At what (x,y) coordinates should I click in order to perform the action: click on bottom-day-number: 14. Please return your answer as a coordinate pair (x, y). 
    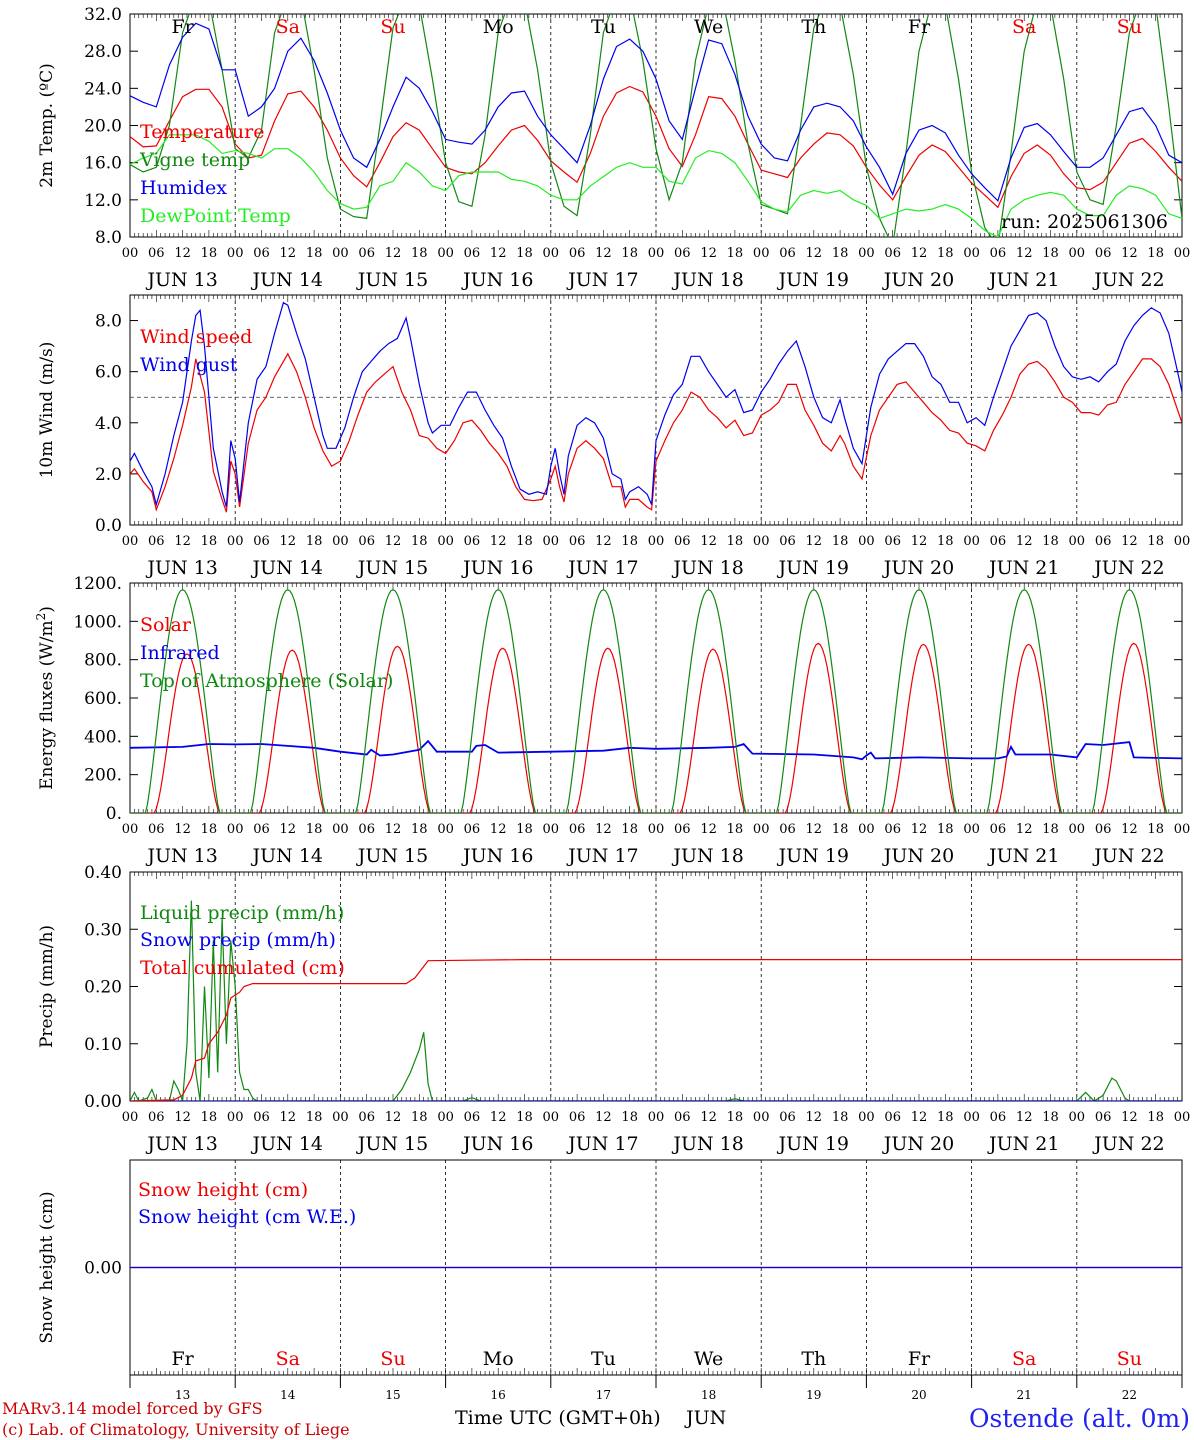
    Looking at the image, I should click on (288, 1395).